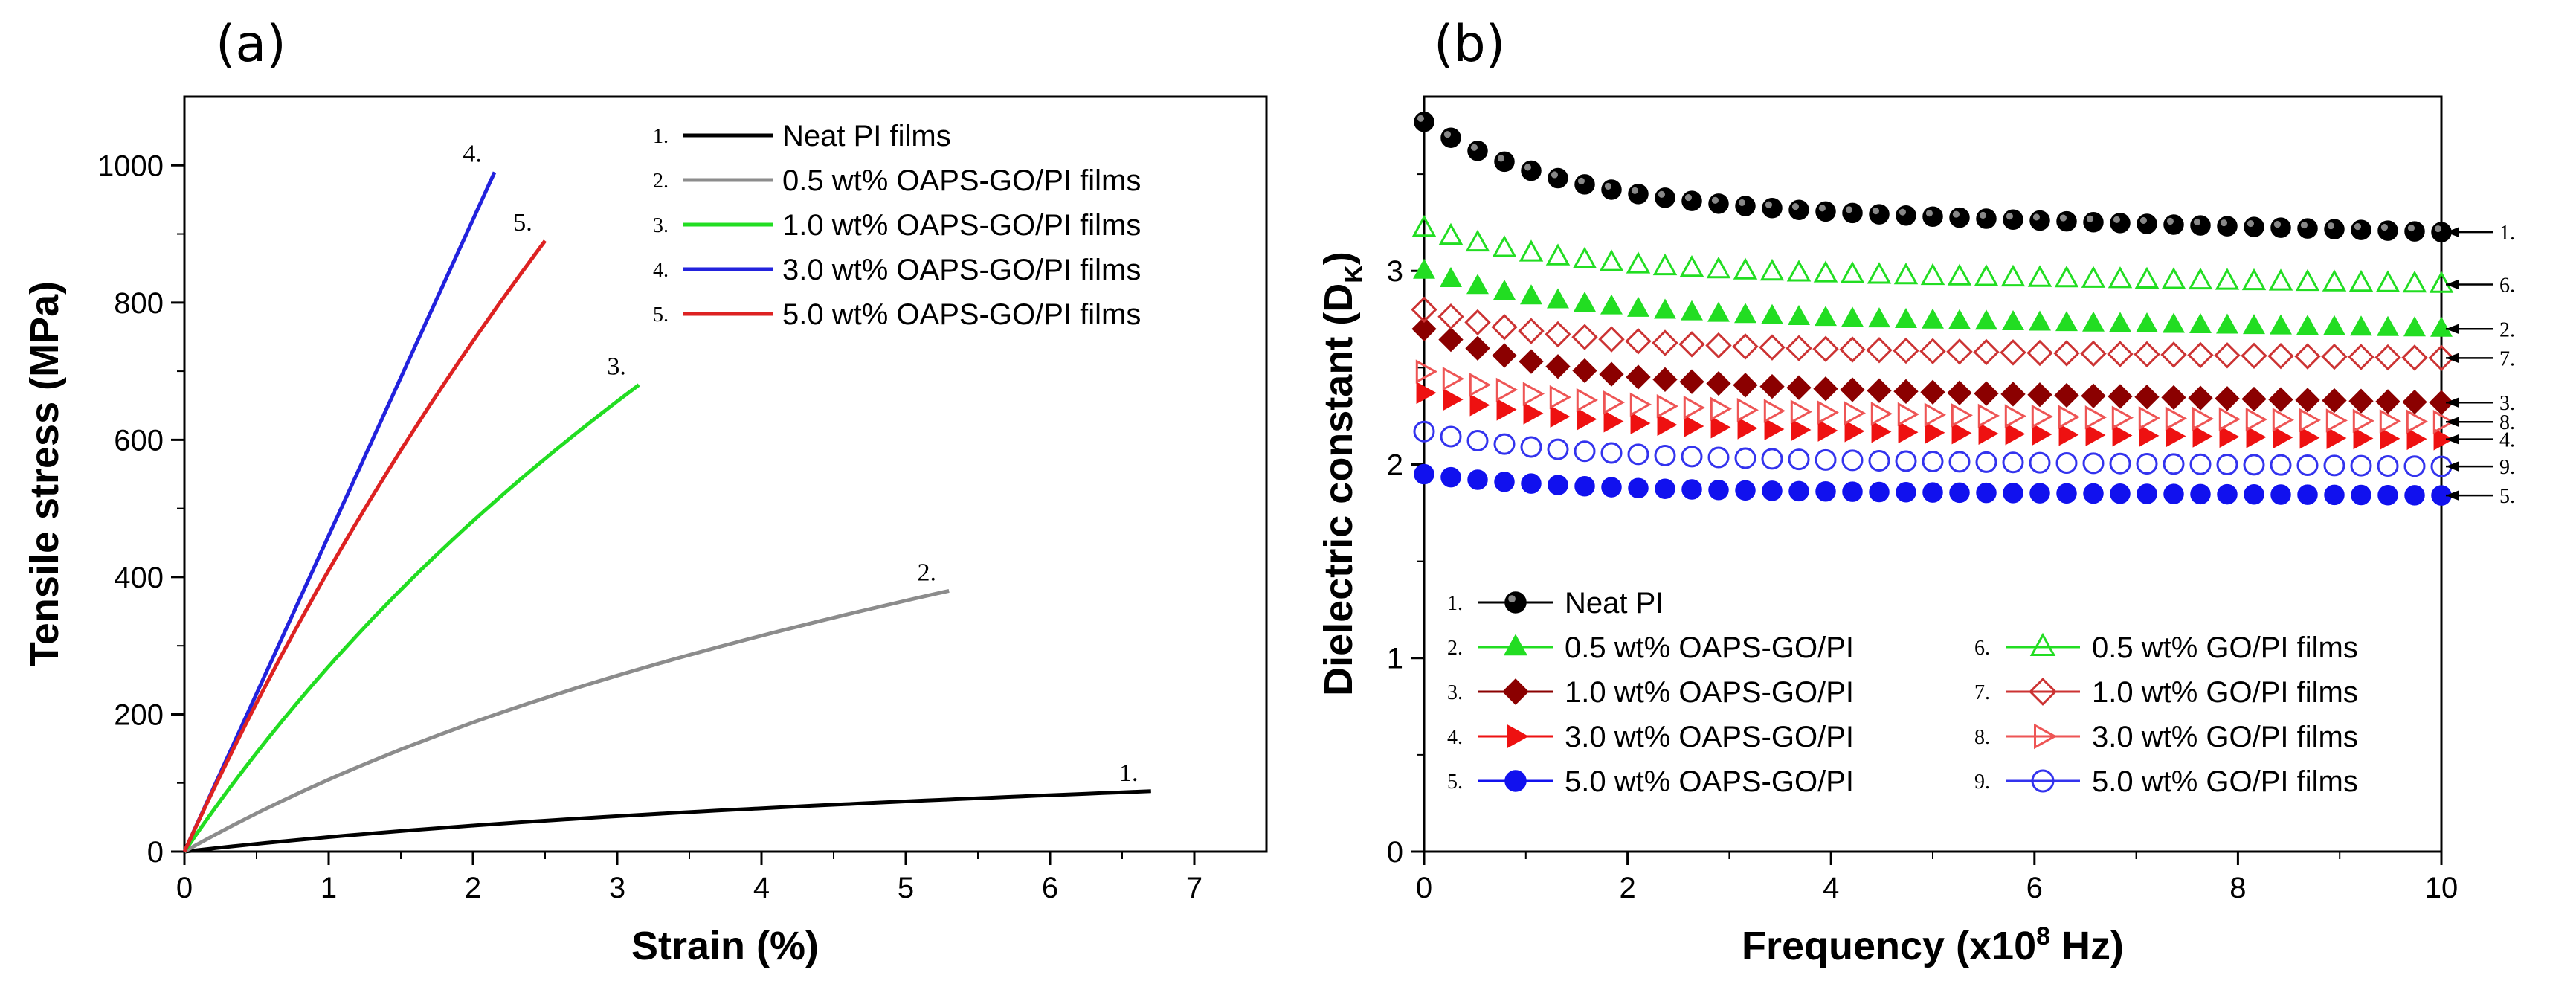 The width and height of the screenshot is (2576, 984). I want to click on y-axis-title-a: Tensile stress (MPa), so click(44, 473).